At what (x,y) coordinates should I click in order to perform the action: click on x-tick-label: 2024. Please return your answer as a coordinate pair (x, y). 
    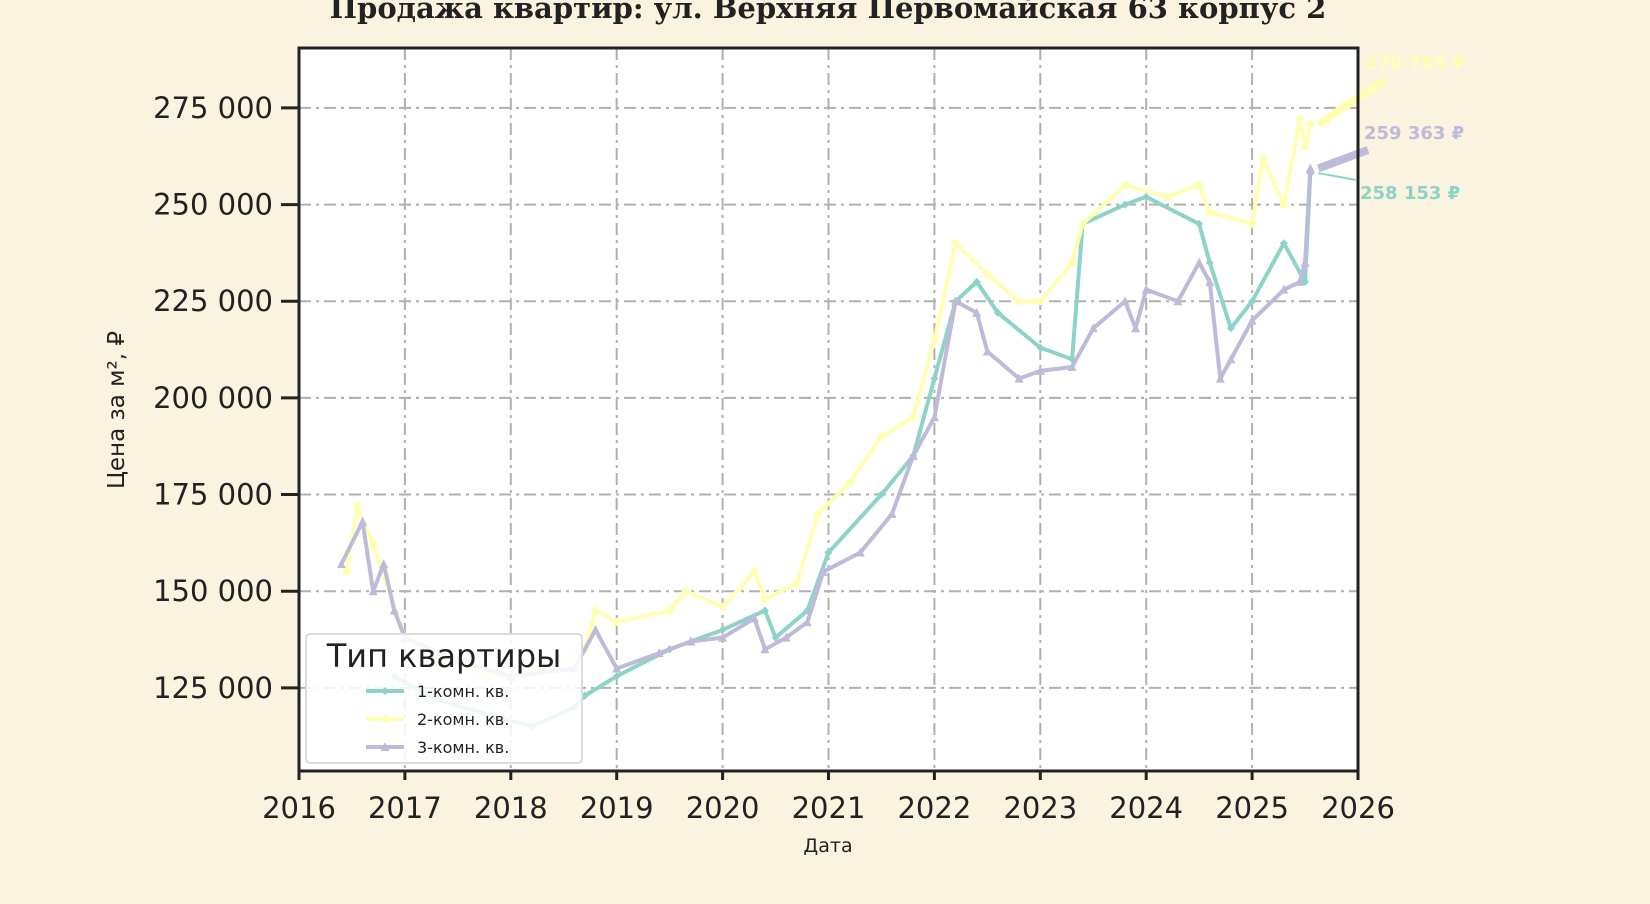
    Looking at the image, I should click on (1146, 808).